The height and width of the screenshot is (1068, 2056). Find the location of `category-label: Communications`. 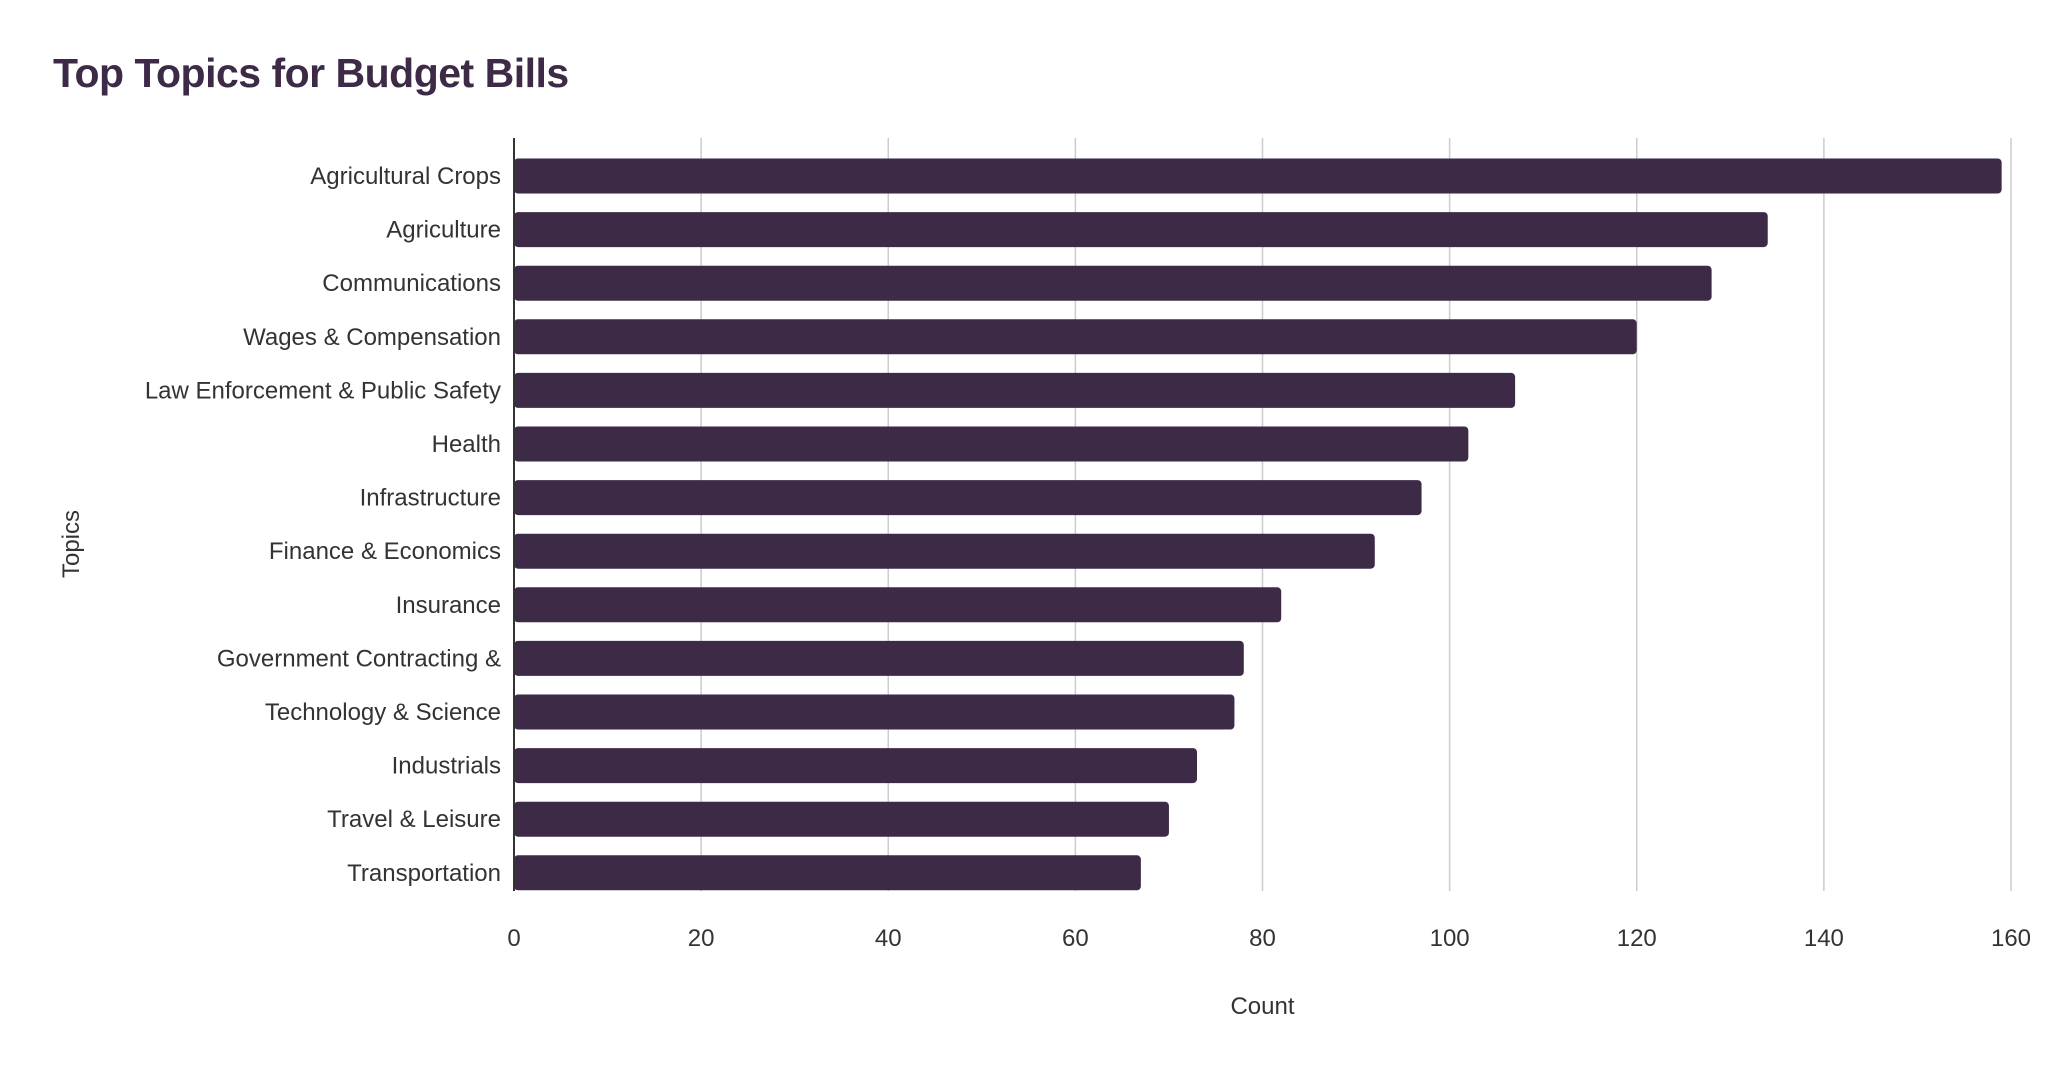

category-label: Communications is located at coordinates (411, 283).